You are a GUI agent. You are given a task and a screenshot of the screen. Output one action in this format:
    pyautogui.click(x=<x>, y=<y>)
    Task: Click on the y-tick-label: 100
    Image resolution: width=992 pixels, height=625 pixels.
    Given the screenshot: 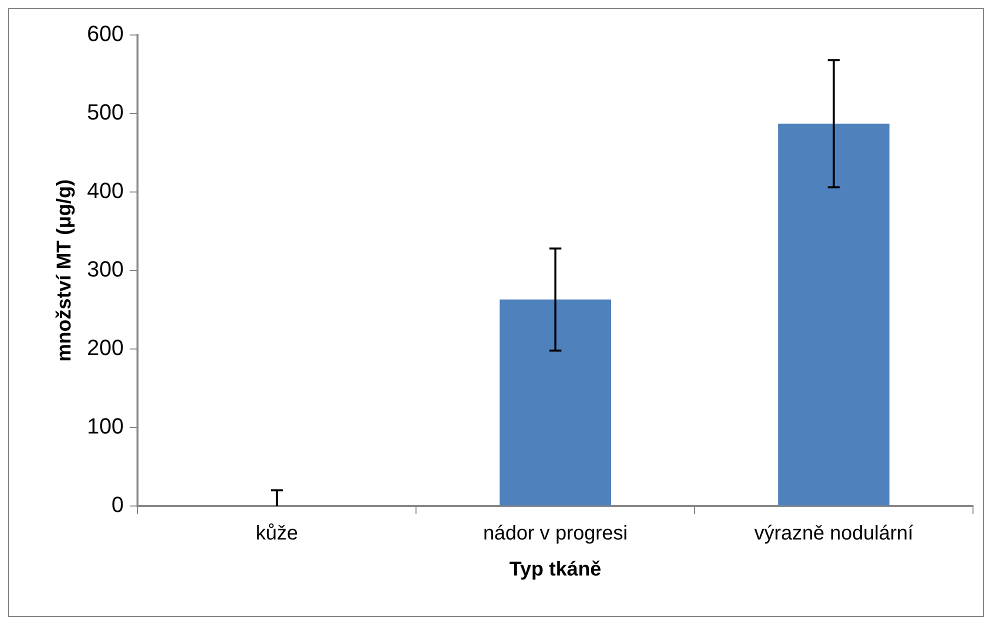 What is the action you would take?
    pyautogui.click(x=105, y=426)
    